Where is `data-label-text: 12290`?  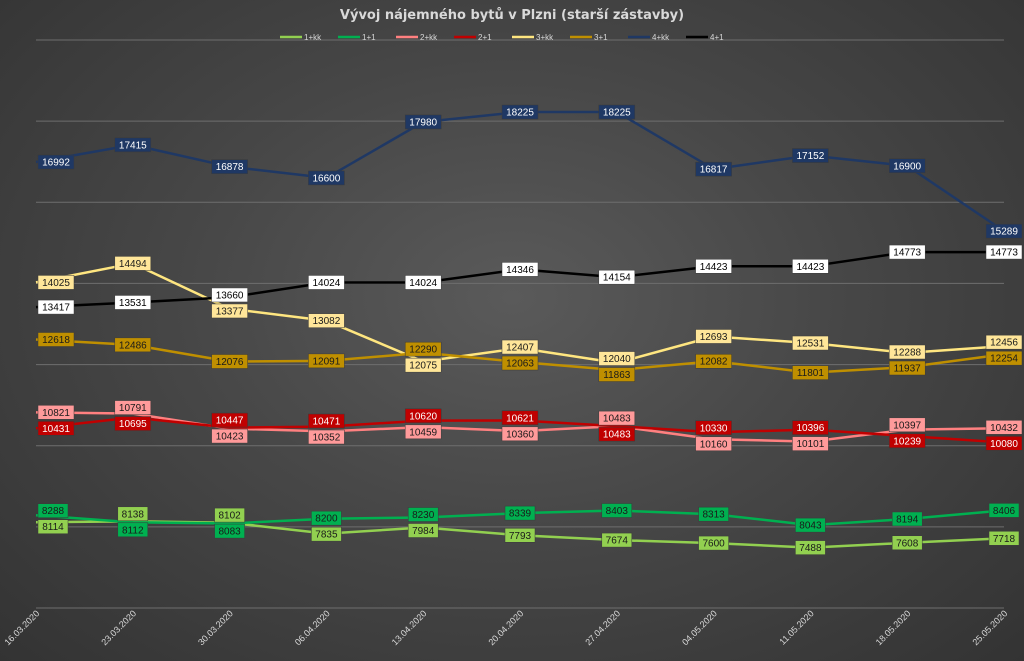 data-label-text: 12290 is located at coordinates (423, 350).